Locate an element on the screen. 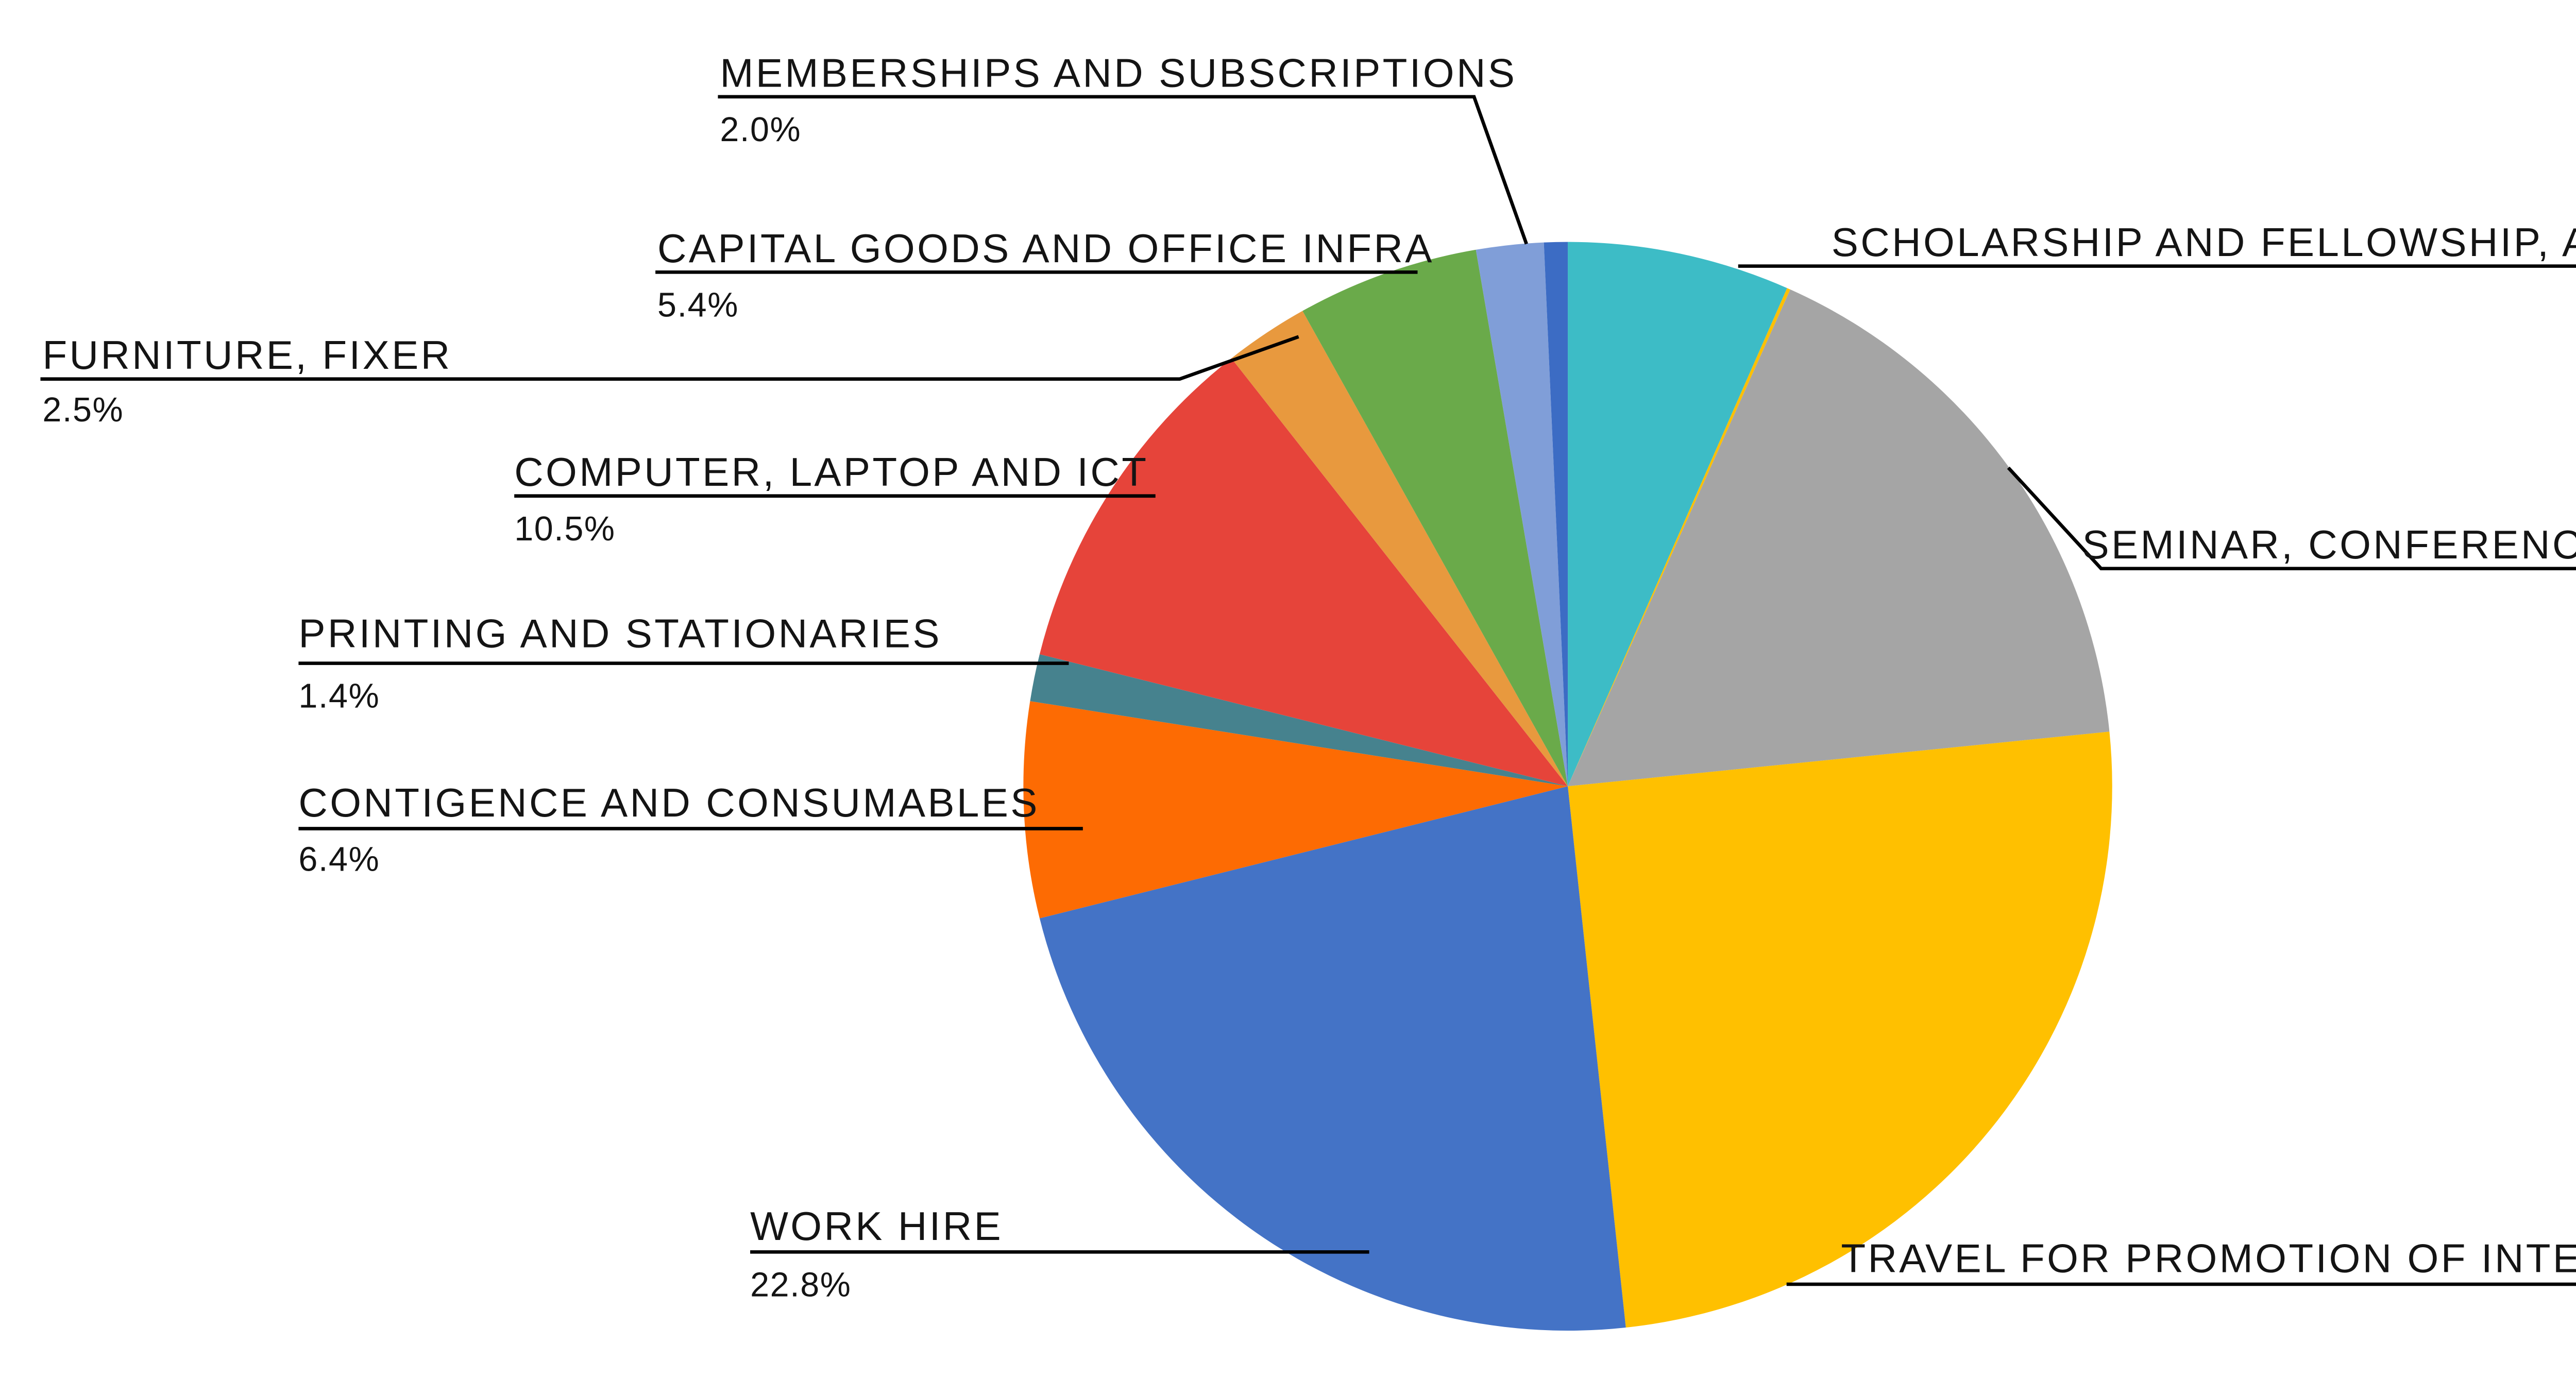 The height and width of the screenshot is (1377, 2576). slice-value-furniture: 2.5% is located at coordinates (83, 410).